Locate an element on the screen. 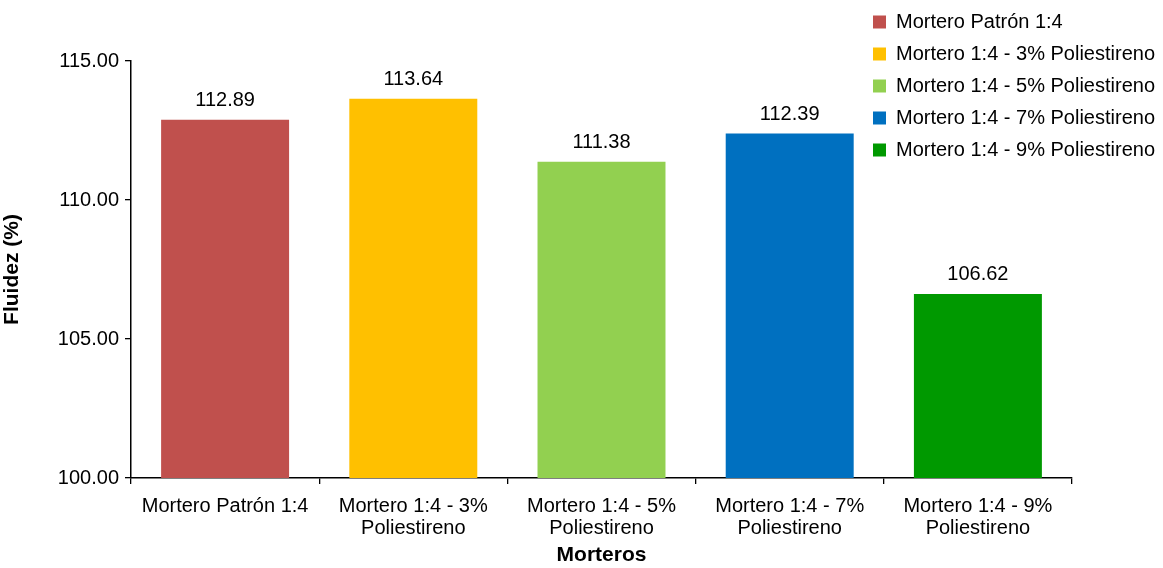 The height and width of the screenshot is (568, 1163). x-tick-label: Mortero Patrón 1:4 is located at coordinates (225, 504).